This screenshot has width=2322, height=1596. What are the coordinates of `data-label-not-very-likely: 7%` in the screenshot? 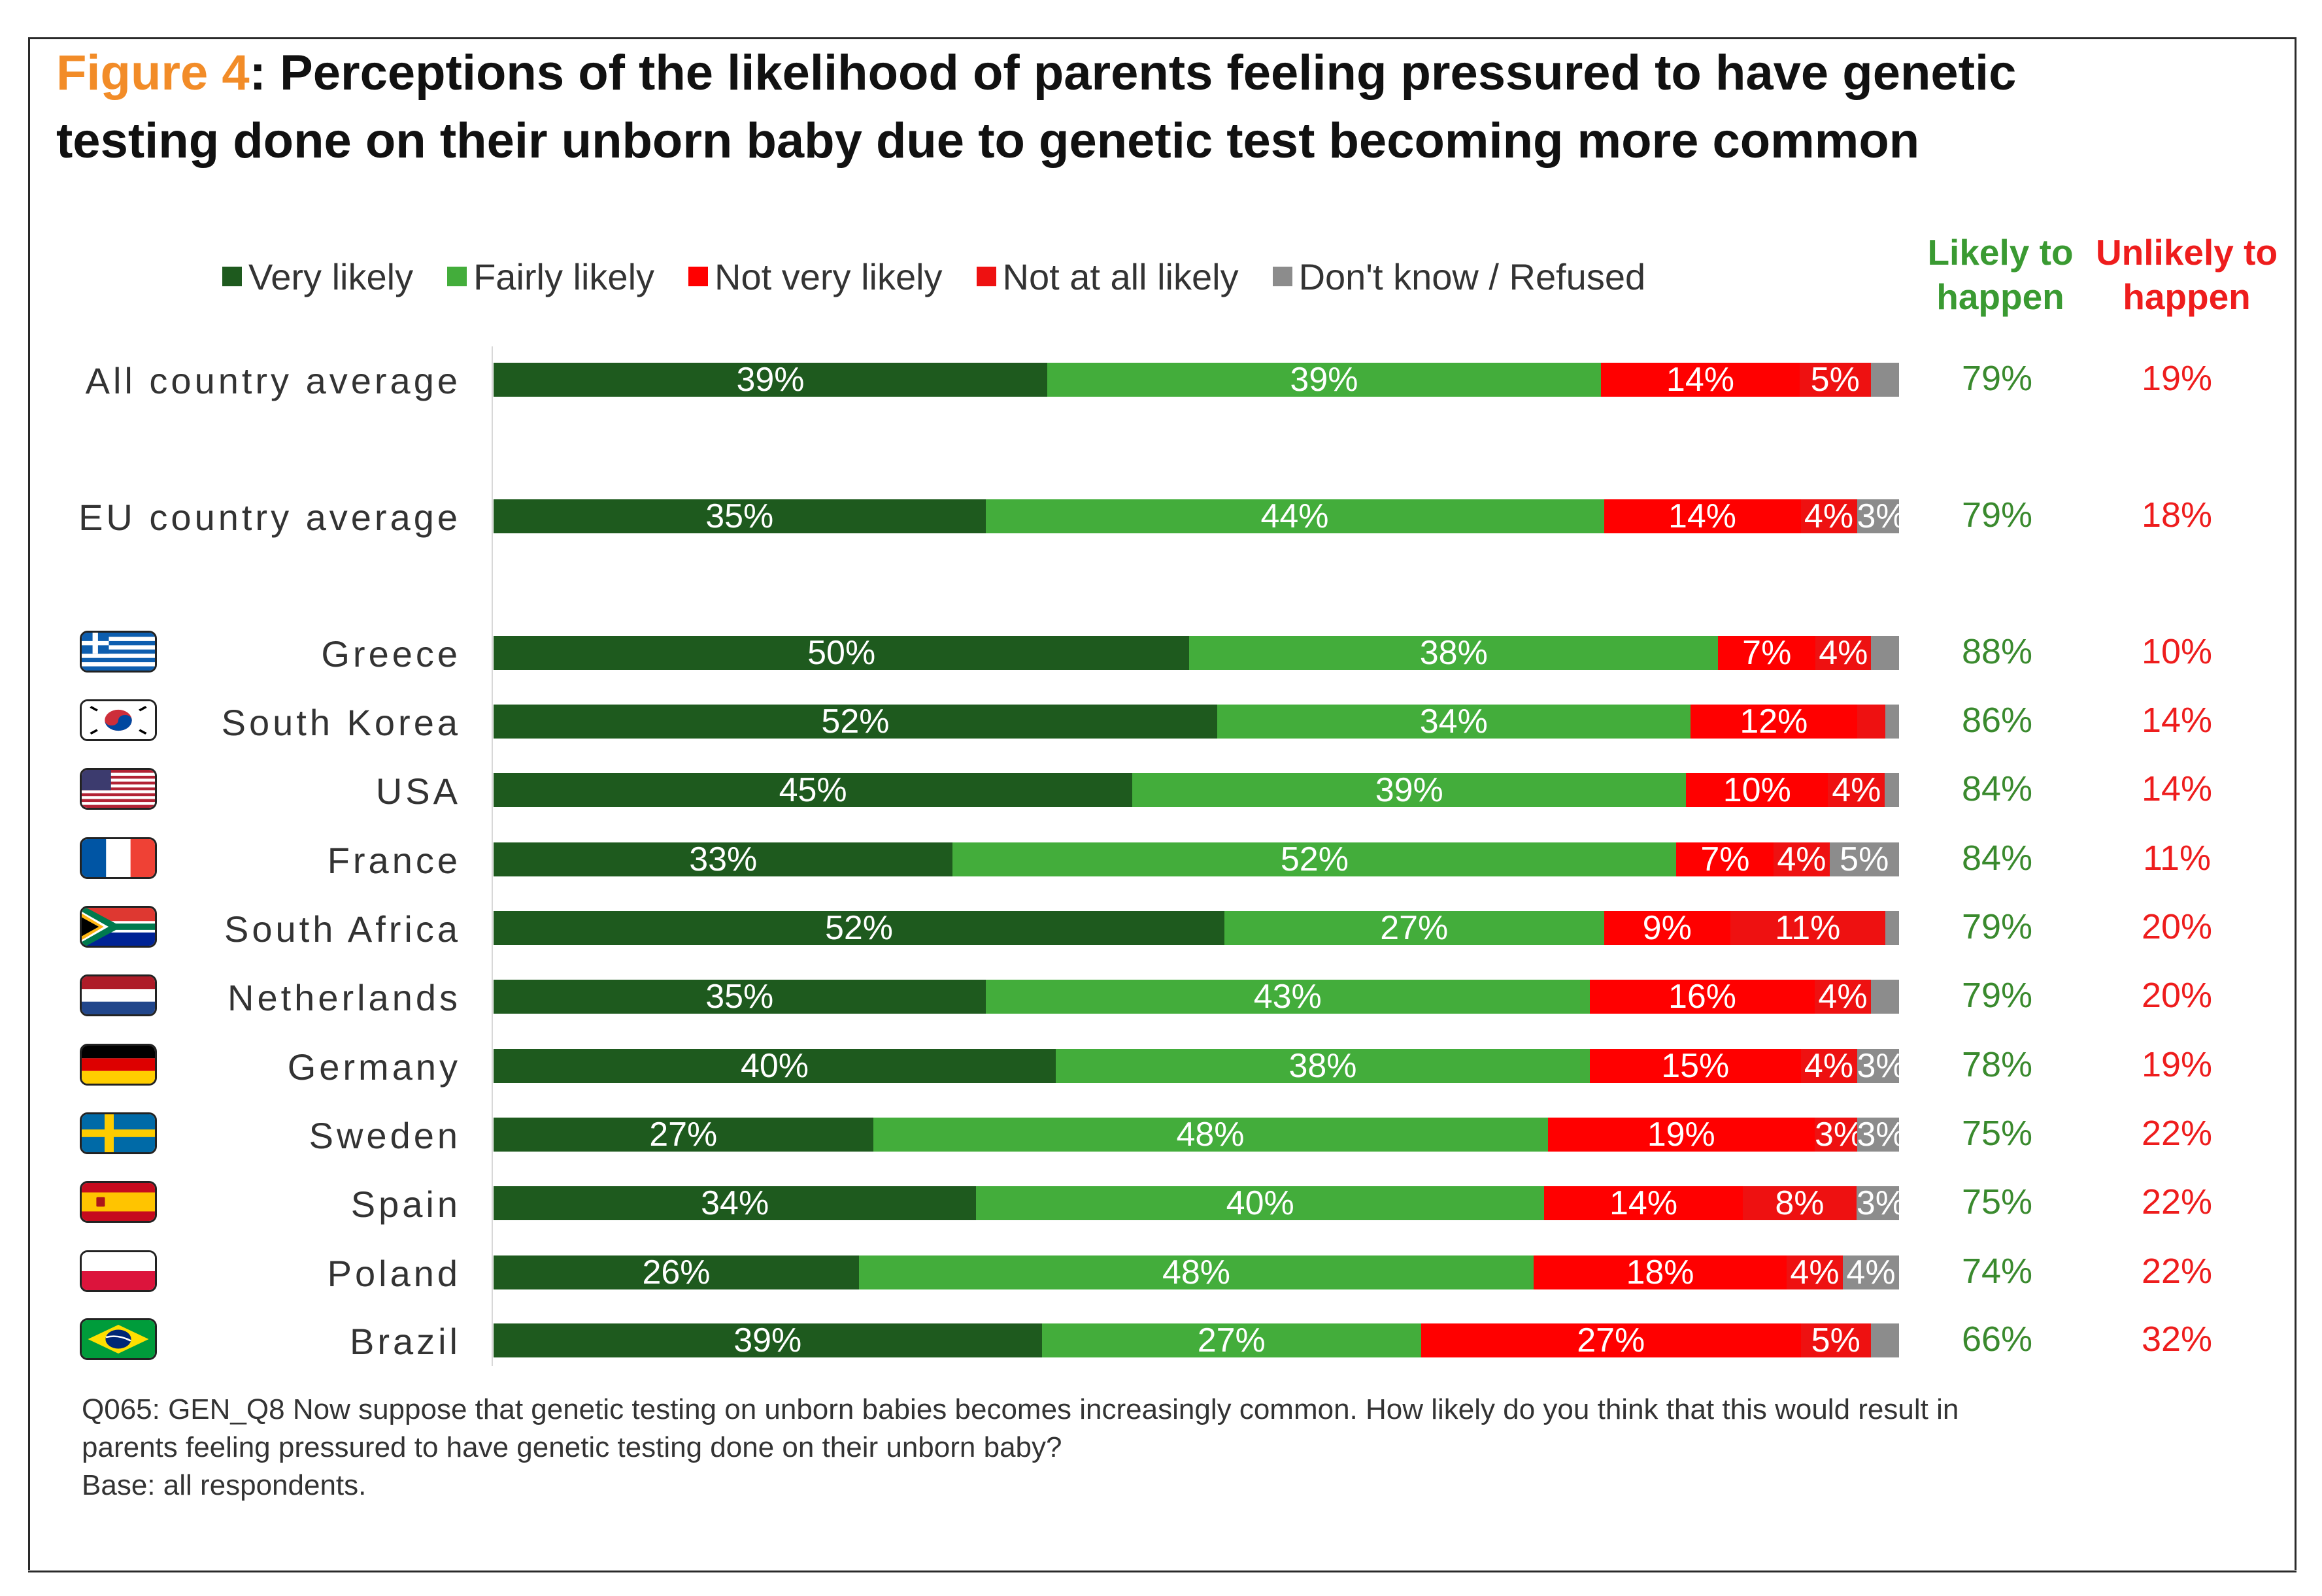 It's located at (1767, 653).